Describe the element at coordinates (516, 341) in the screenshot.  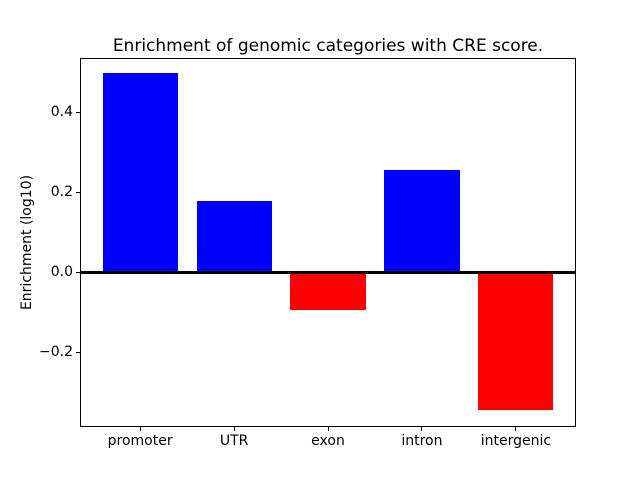
I see `bar-intergenic` at that location.